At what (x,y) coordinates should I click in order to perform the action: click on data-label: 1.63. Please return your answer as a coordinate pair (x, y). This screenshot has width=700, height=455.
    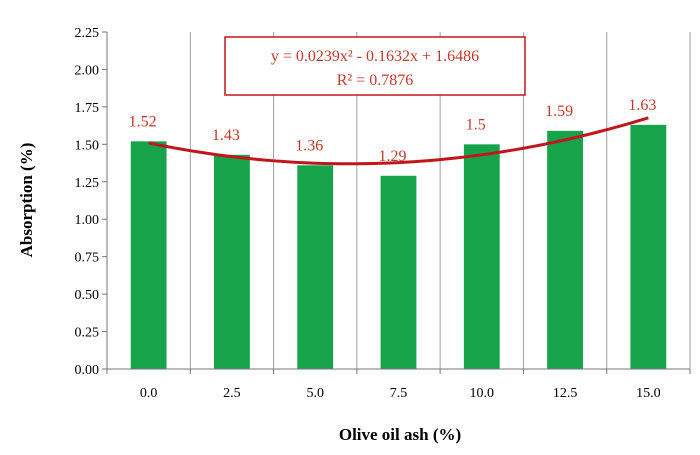
    Looking at the image, I should click on (642, 105).